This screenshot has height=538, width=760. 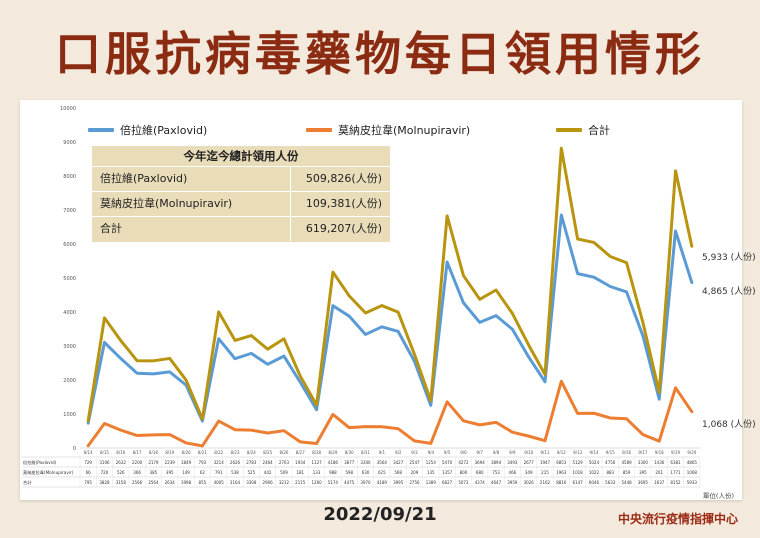 I want to click on table-cell: 6853, so click(x=561, y=462).